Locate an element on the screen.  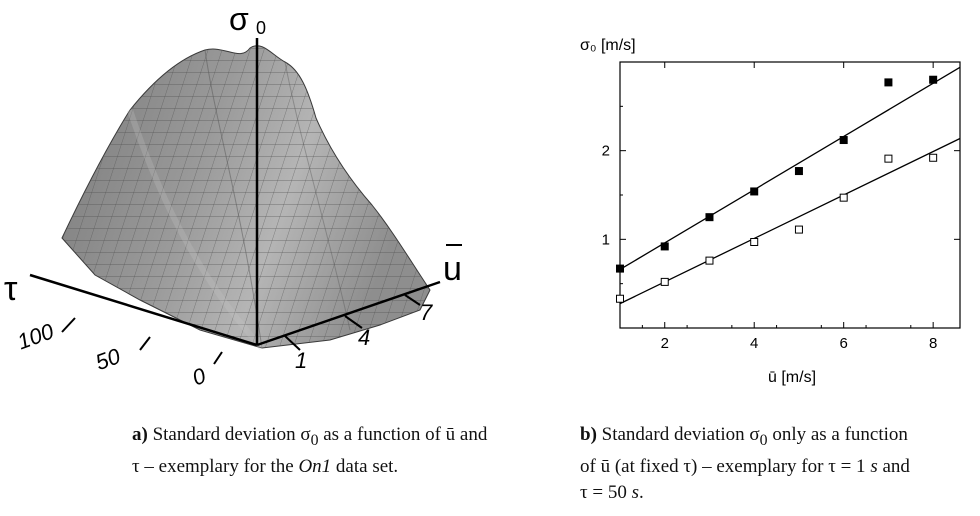
tau-tick-50: 50 is located at coordinates (108, 359).